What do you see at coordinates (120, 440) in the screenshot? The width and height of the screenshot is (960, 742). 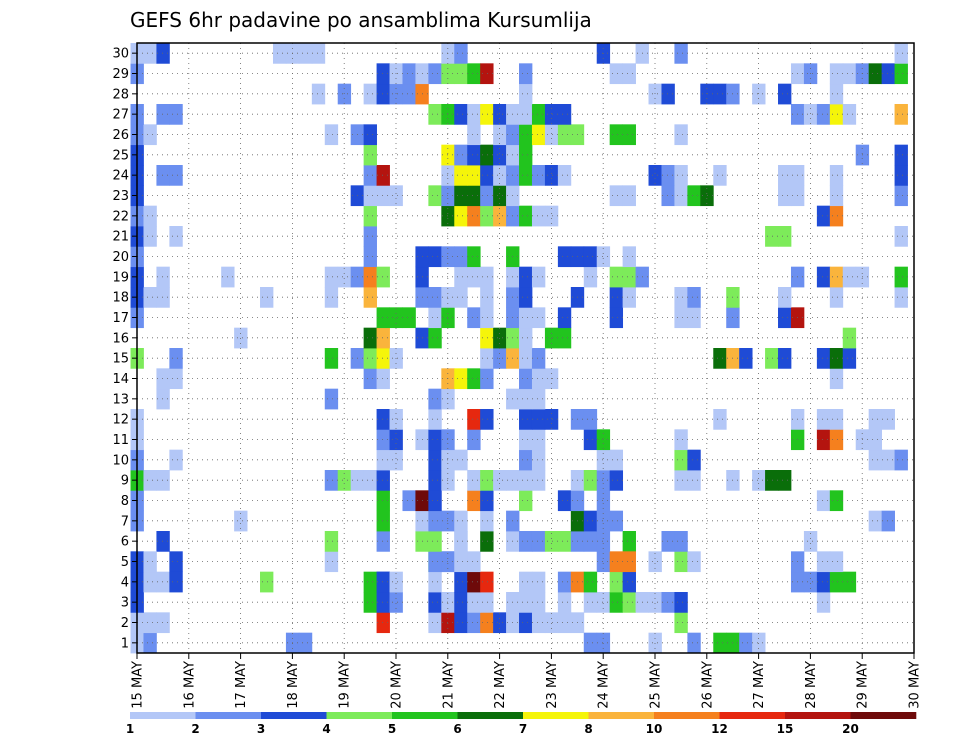 I see `y-tick-label: 11` at bounding box center [120, 440].